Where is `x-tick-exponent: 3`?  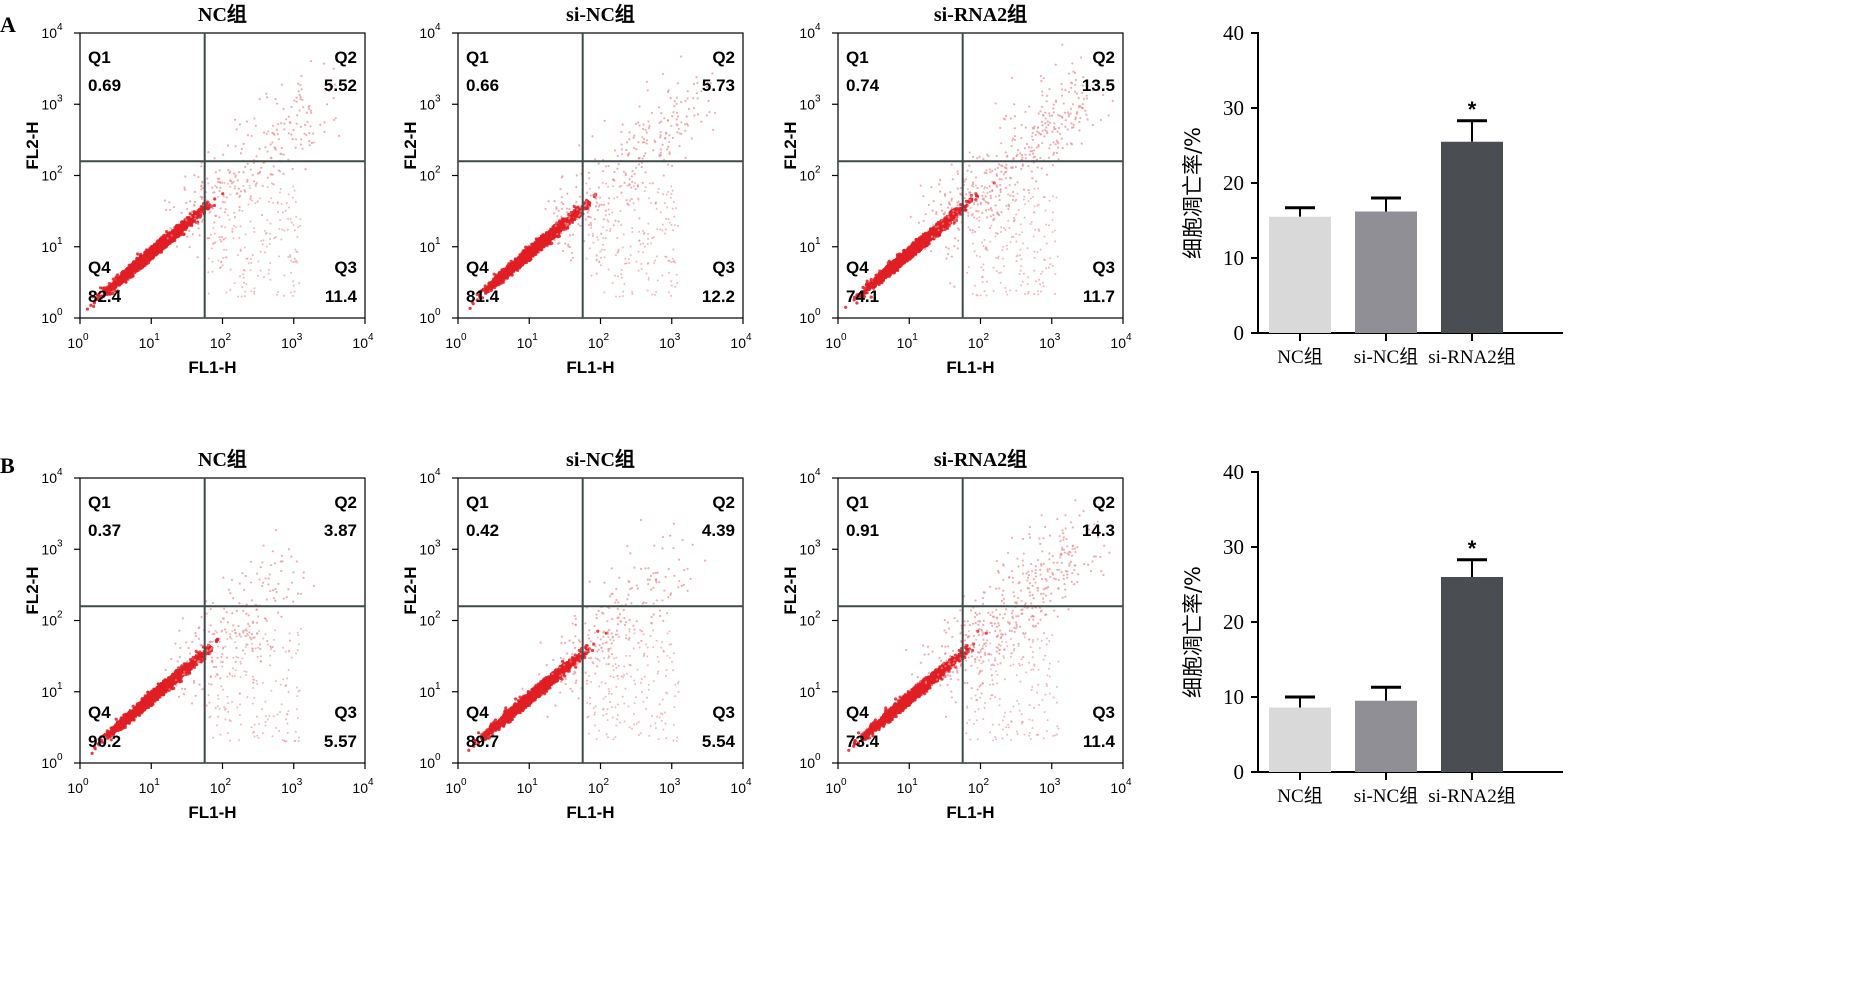
x-tick-exponent: 3 is located at coordinates (300, 337).